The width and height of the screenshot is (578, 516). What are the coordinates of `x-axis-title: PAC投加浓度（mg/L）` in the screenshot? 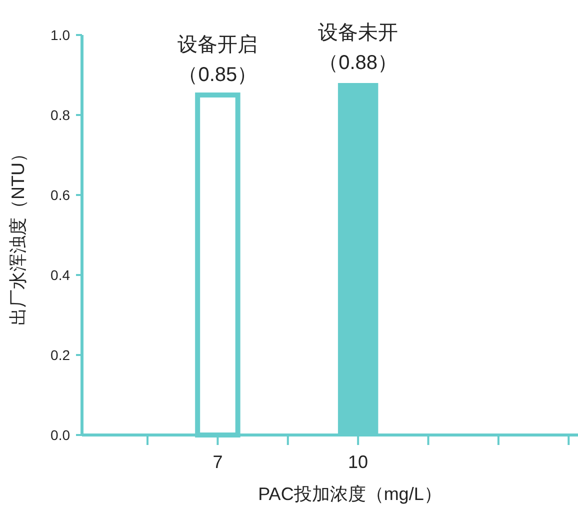 It's located at (350, 494).